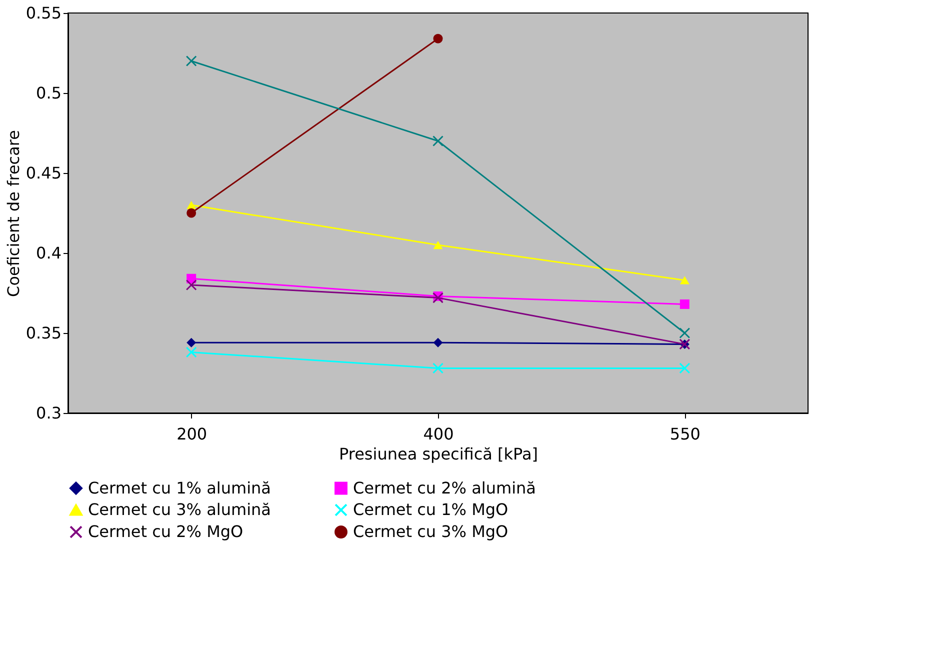 Image resolution: width=939 pixels, height=670 pixels. Describe the element at coordinates (49, 93) in the screenshot. I see `y-tick-label: 0.5` at that location.